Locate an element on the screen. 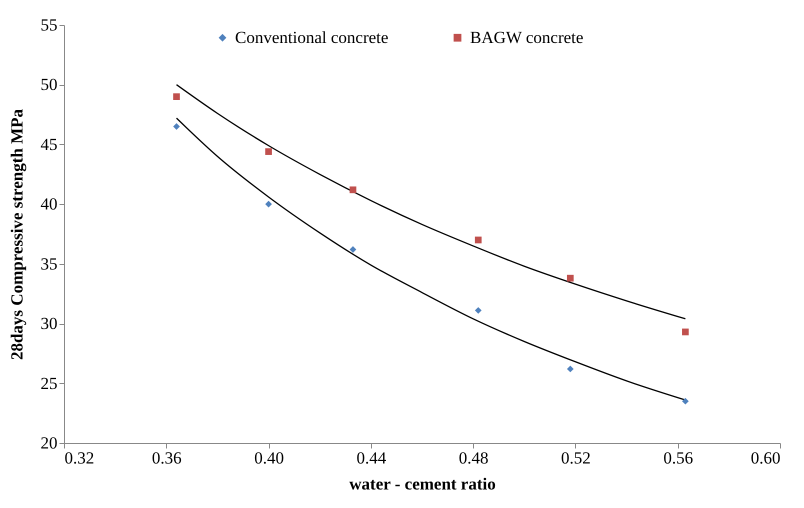 The height and width of the screenshot is (508, 804). y-tick-label: 55 is located at coordinates (49, 25).